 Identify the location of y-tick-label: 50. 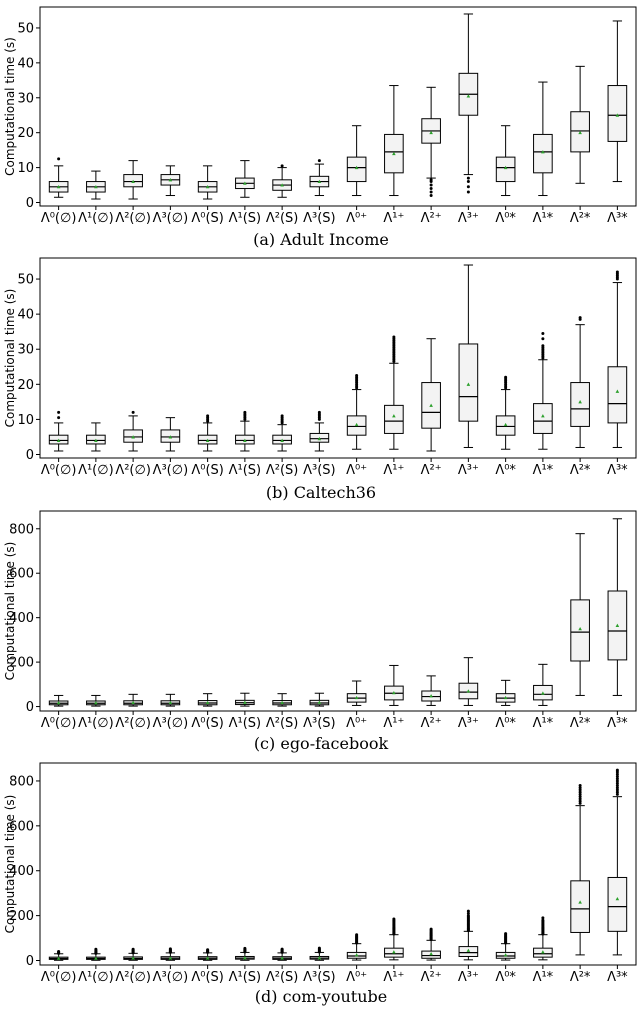
(25, 28).